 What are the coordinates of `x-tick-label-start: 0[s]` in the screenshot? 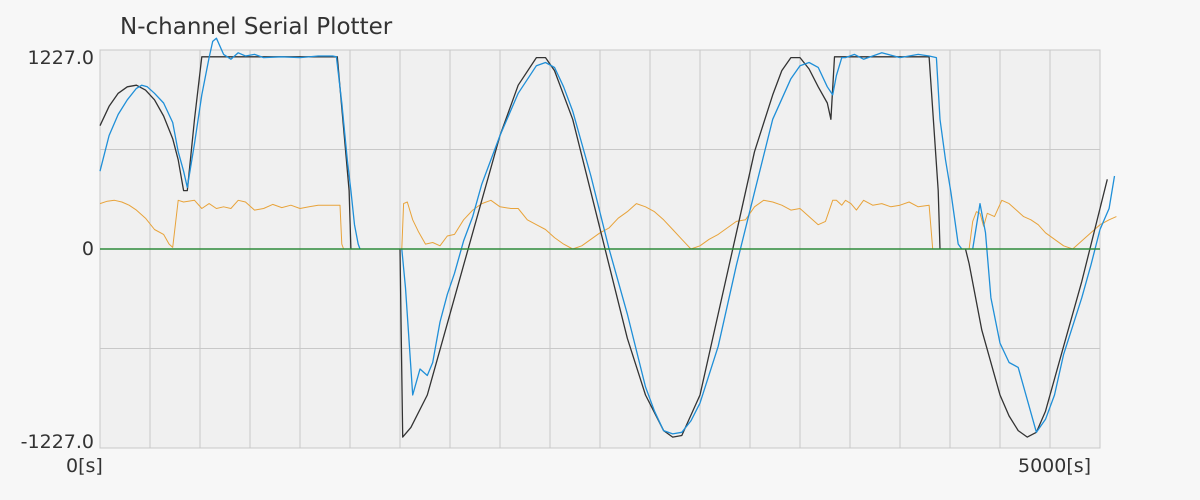 It's located at (84, 466).